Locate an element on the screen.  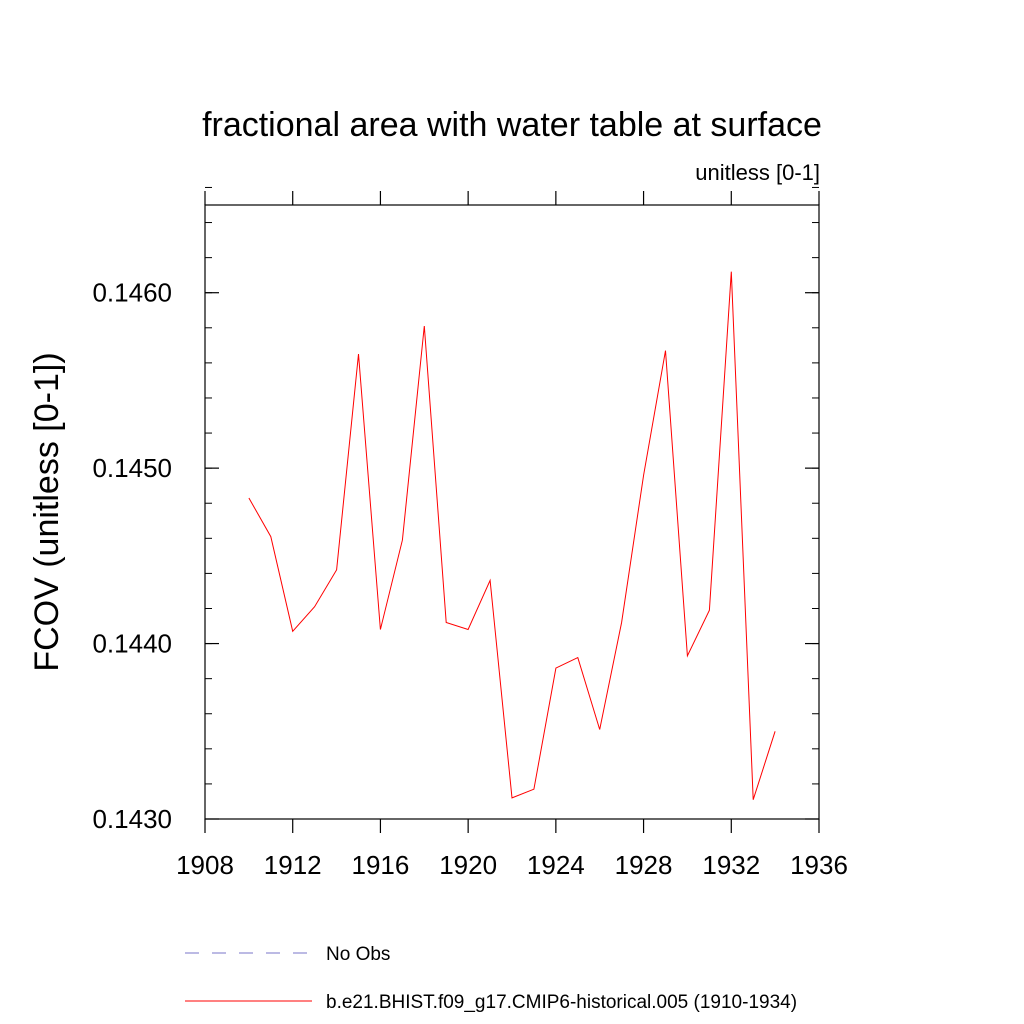
y-tick-label: 0.1460 is located at coordinates (132, 293).